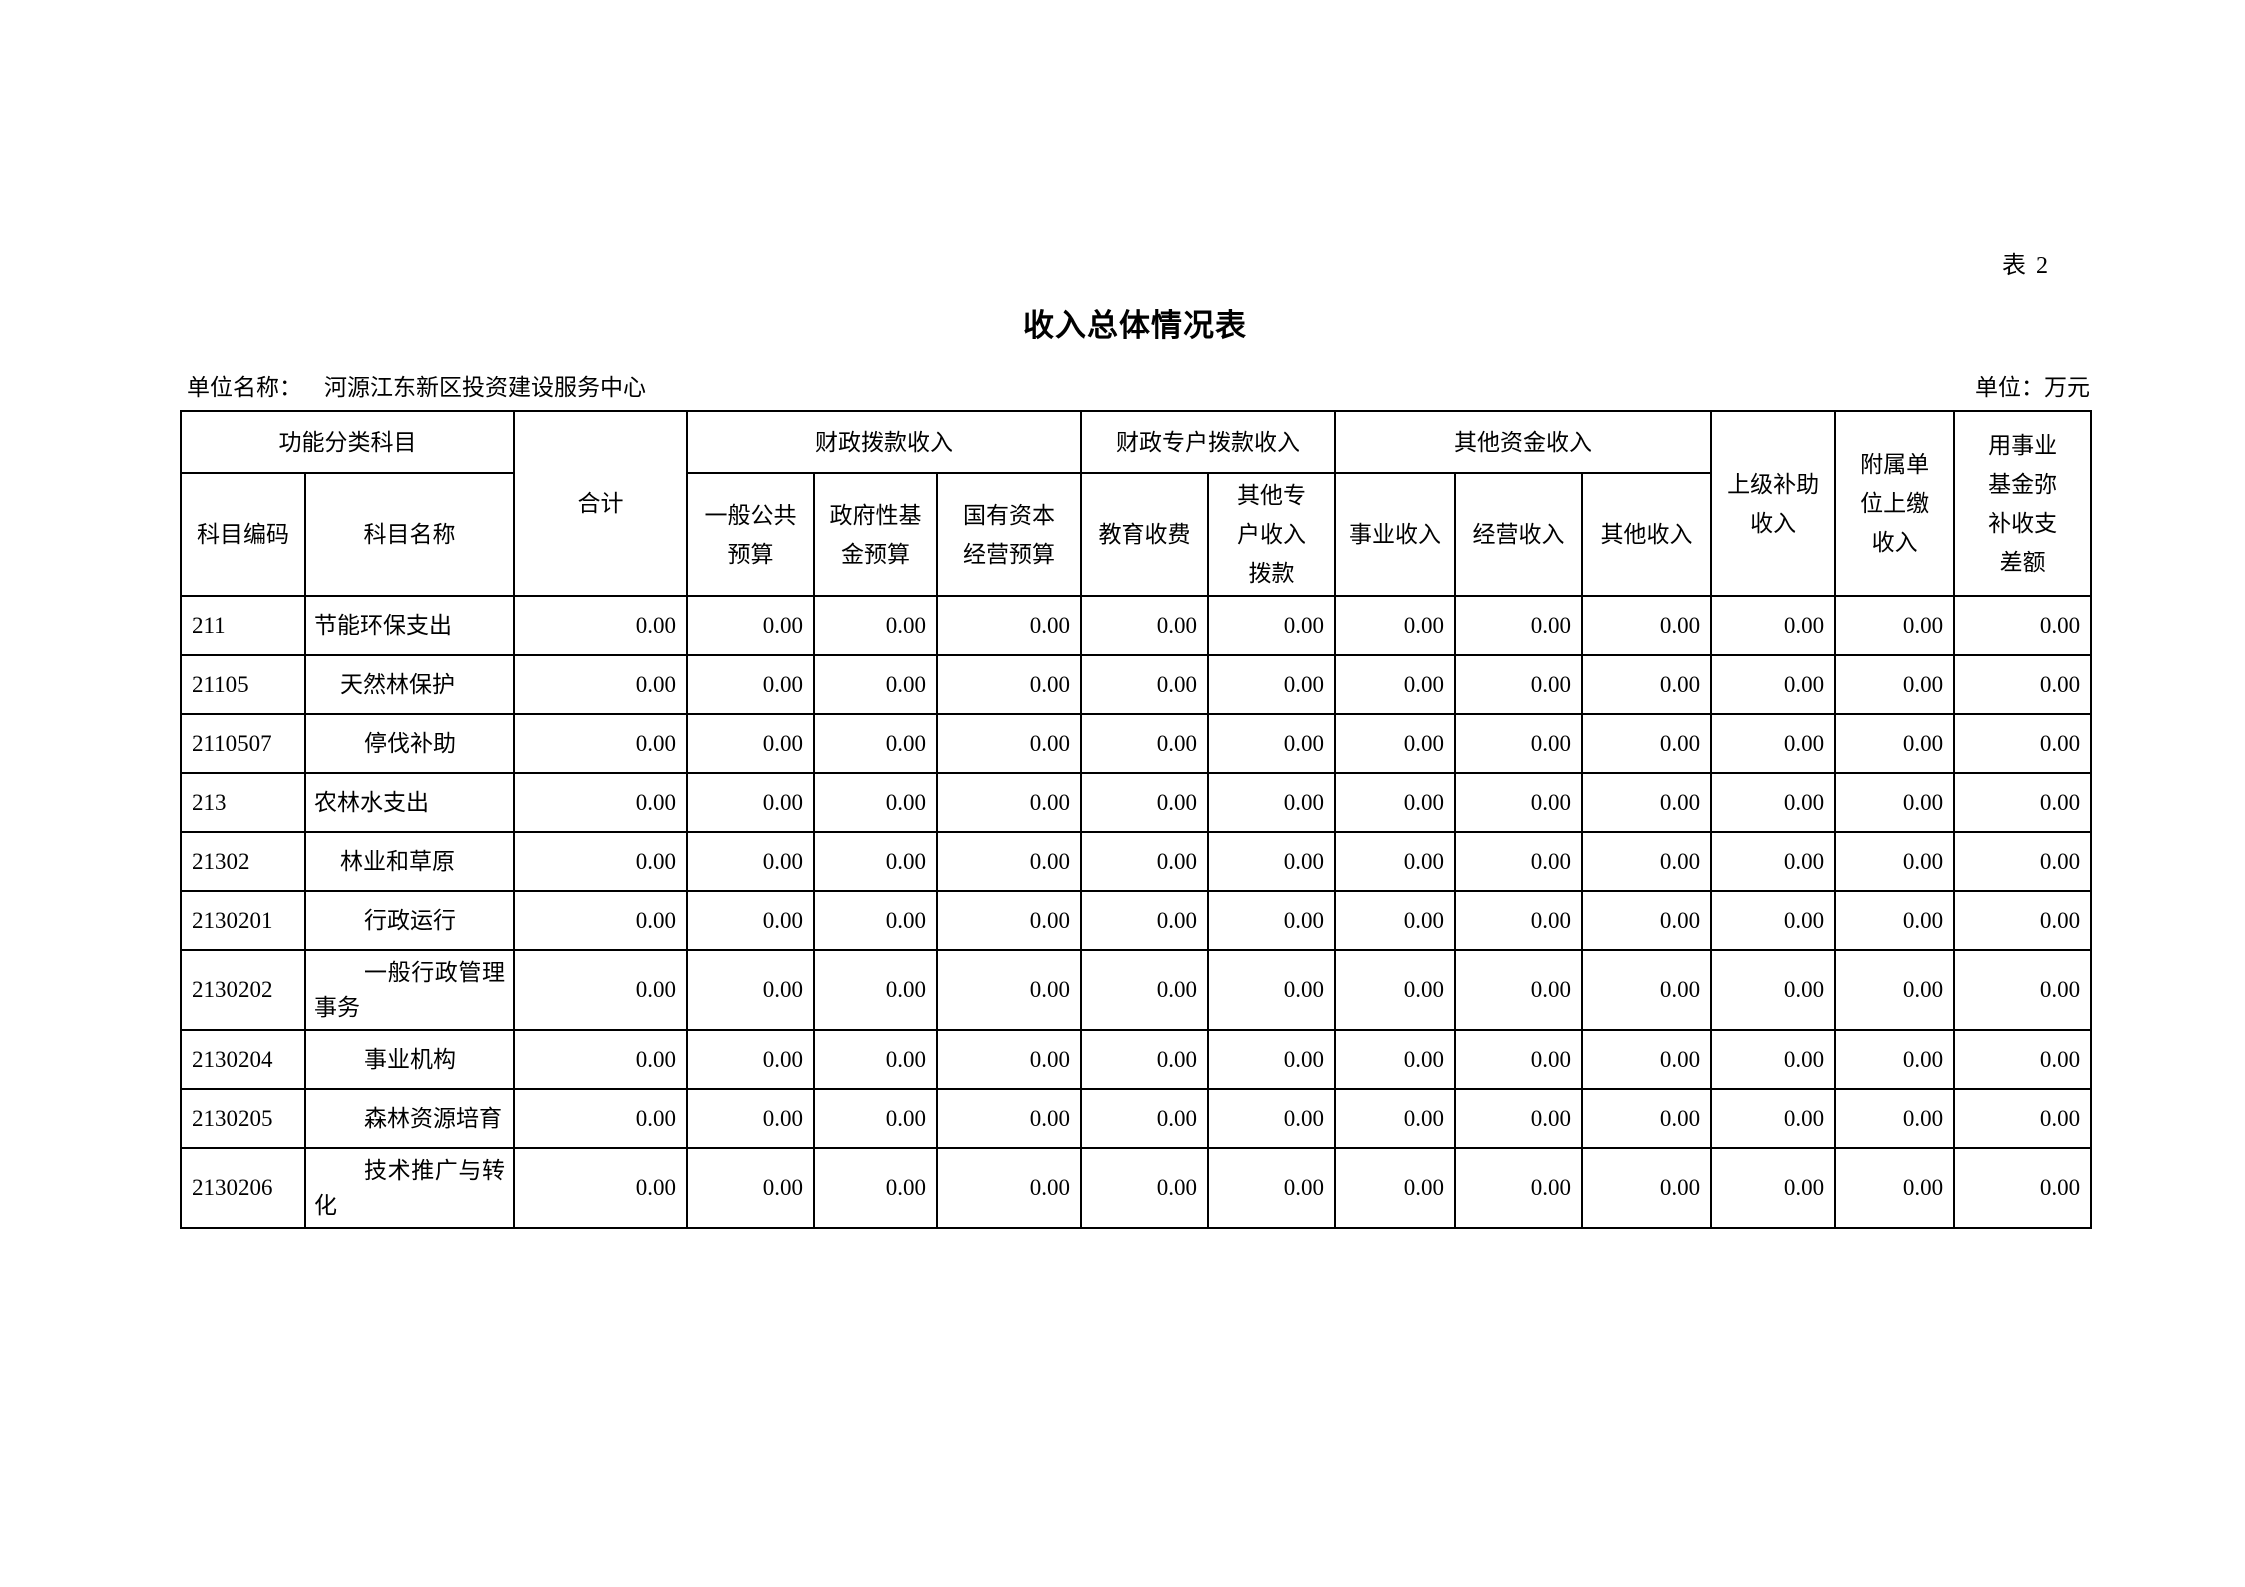  Describe the element at coordinates (1647, 534) in the screenshot. I see `header-other-income: 其他收入` at that location.